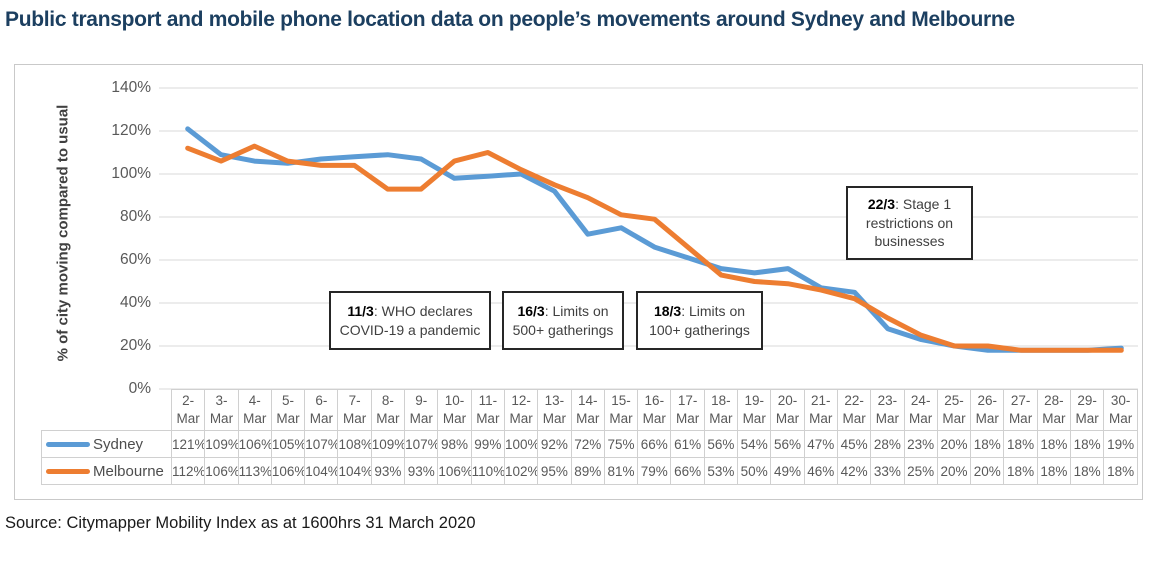  I want to click on date-header-cell: 6- Mar, so click(321, 410).